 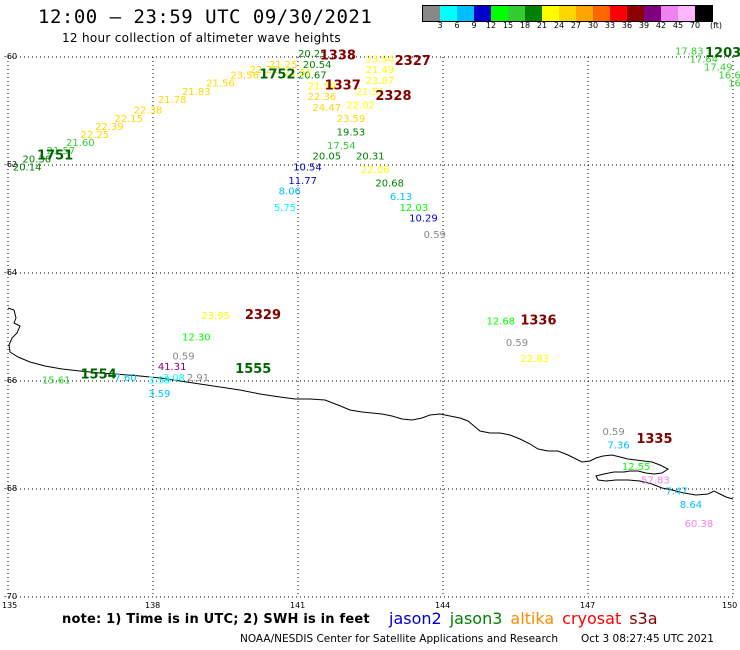 I want to click on latitude-tick-label: -66, so click(x=11, y=380).